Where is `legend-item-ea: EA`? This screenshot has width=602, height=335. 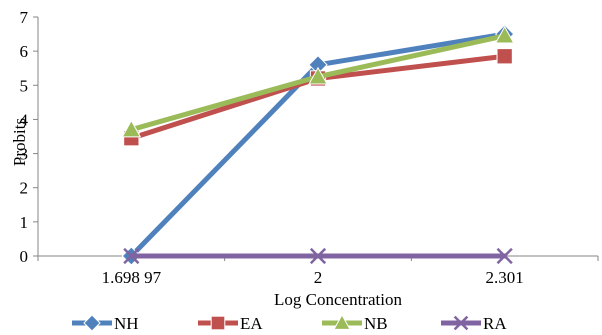
legend-item-ea: EA is located at coordinates (230, 323).